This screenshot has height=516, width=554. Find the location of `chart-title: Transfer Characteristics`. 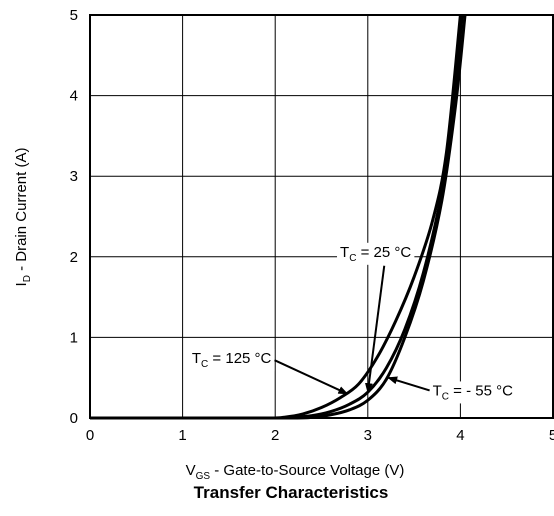

chart-title: Transfer Characteristics is located at coordinates (291, 492).